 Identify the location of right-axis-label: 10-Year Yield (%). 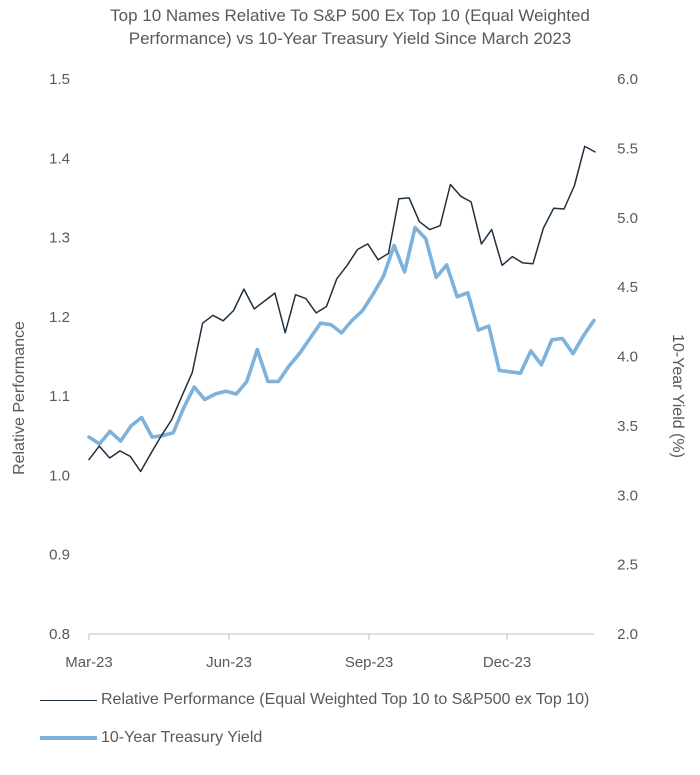
(677, 396).